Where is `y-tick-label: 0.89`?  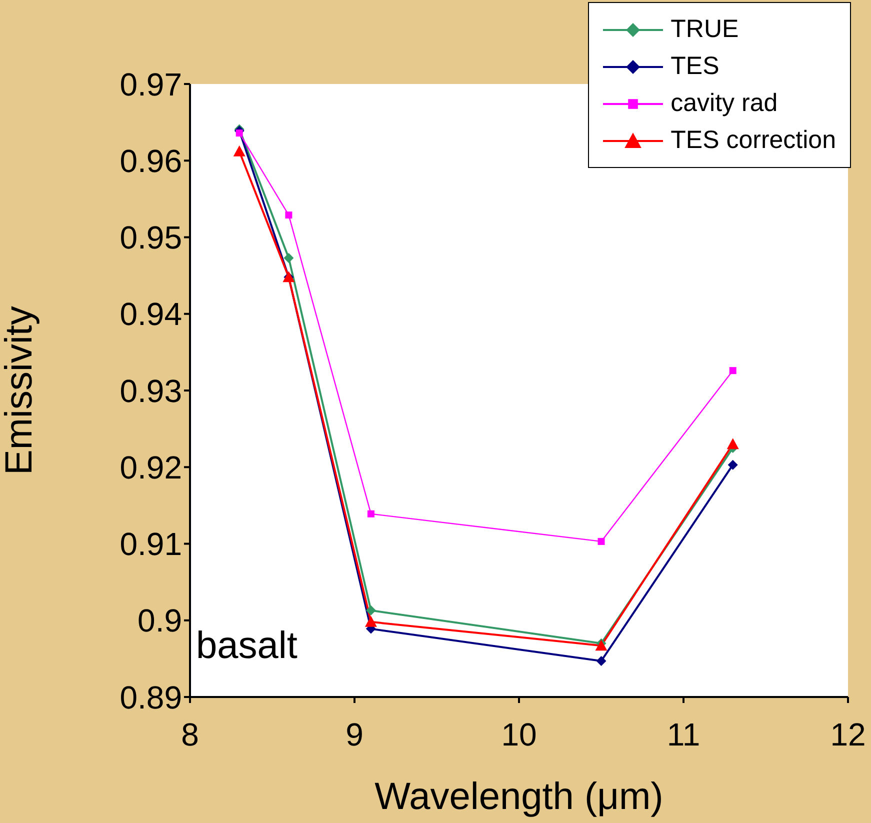
y-tick-label: 0.89 is located at coordinates (151, 697).